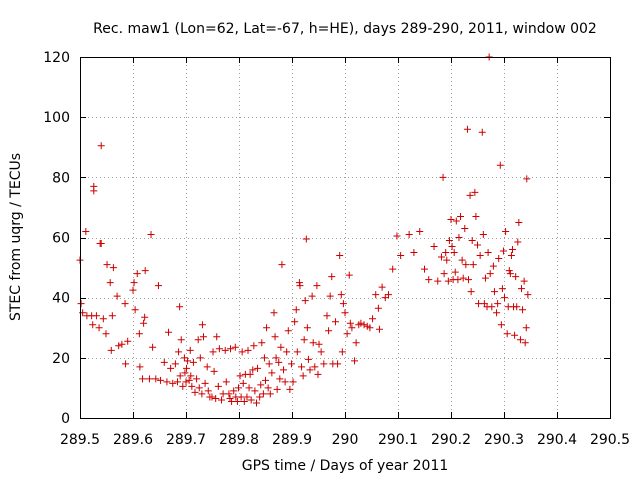 This screenshot has width=640, height=480. What do you see at coordinates (451, 440) in the screenshot?
I see `x-tick-label: 290.2` at bounding box center [451, 440].